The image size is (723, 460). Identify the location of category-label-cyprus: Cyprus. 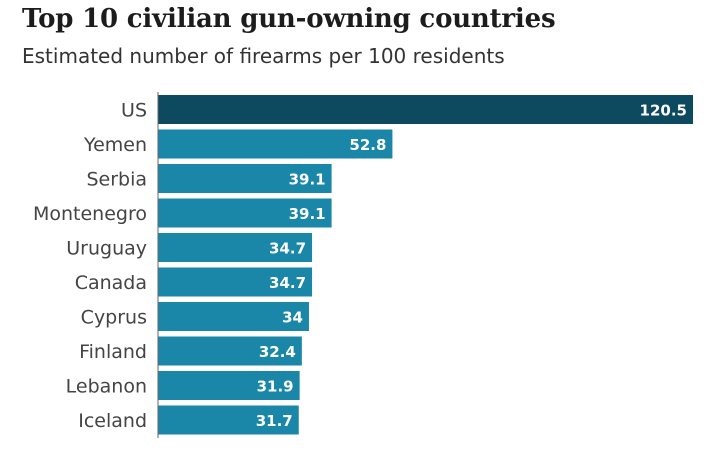
(114, 318).